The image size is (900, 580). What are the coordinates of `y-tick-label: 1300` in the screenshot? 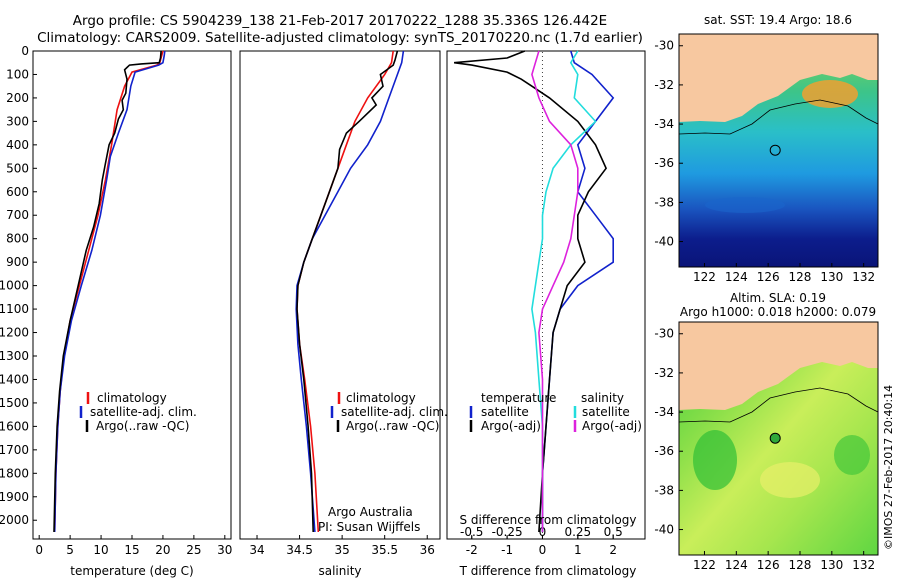 It's located at (14, 356).